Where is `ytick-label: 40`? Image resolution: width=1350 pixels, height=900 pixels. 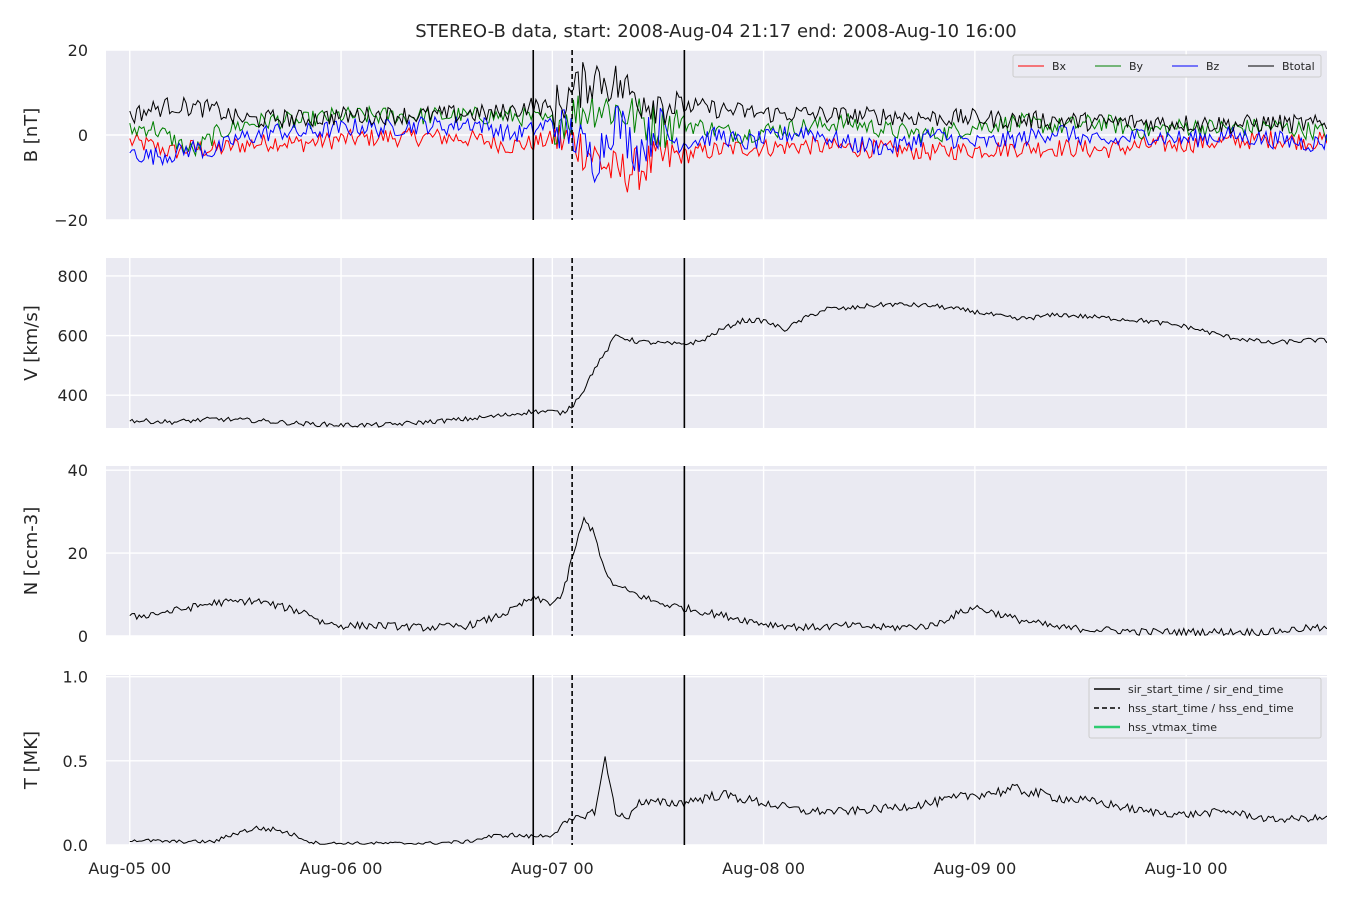
ytick-label: 40 is located at coordinates (78, 470).